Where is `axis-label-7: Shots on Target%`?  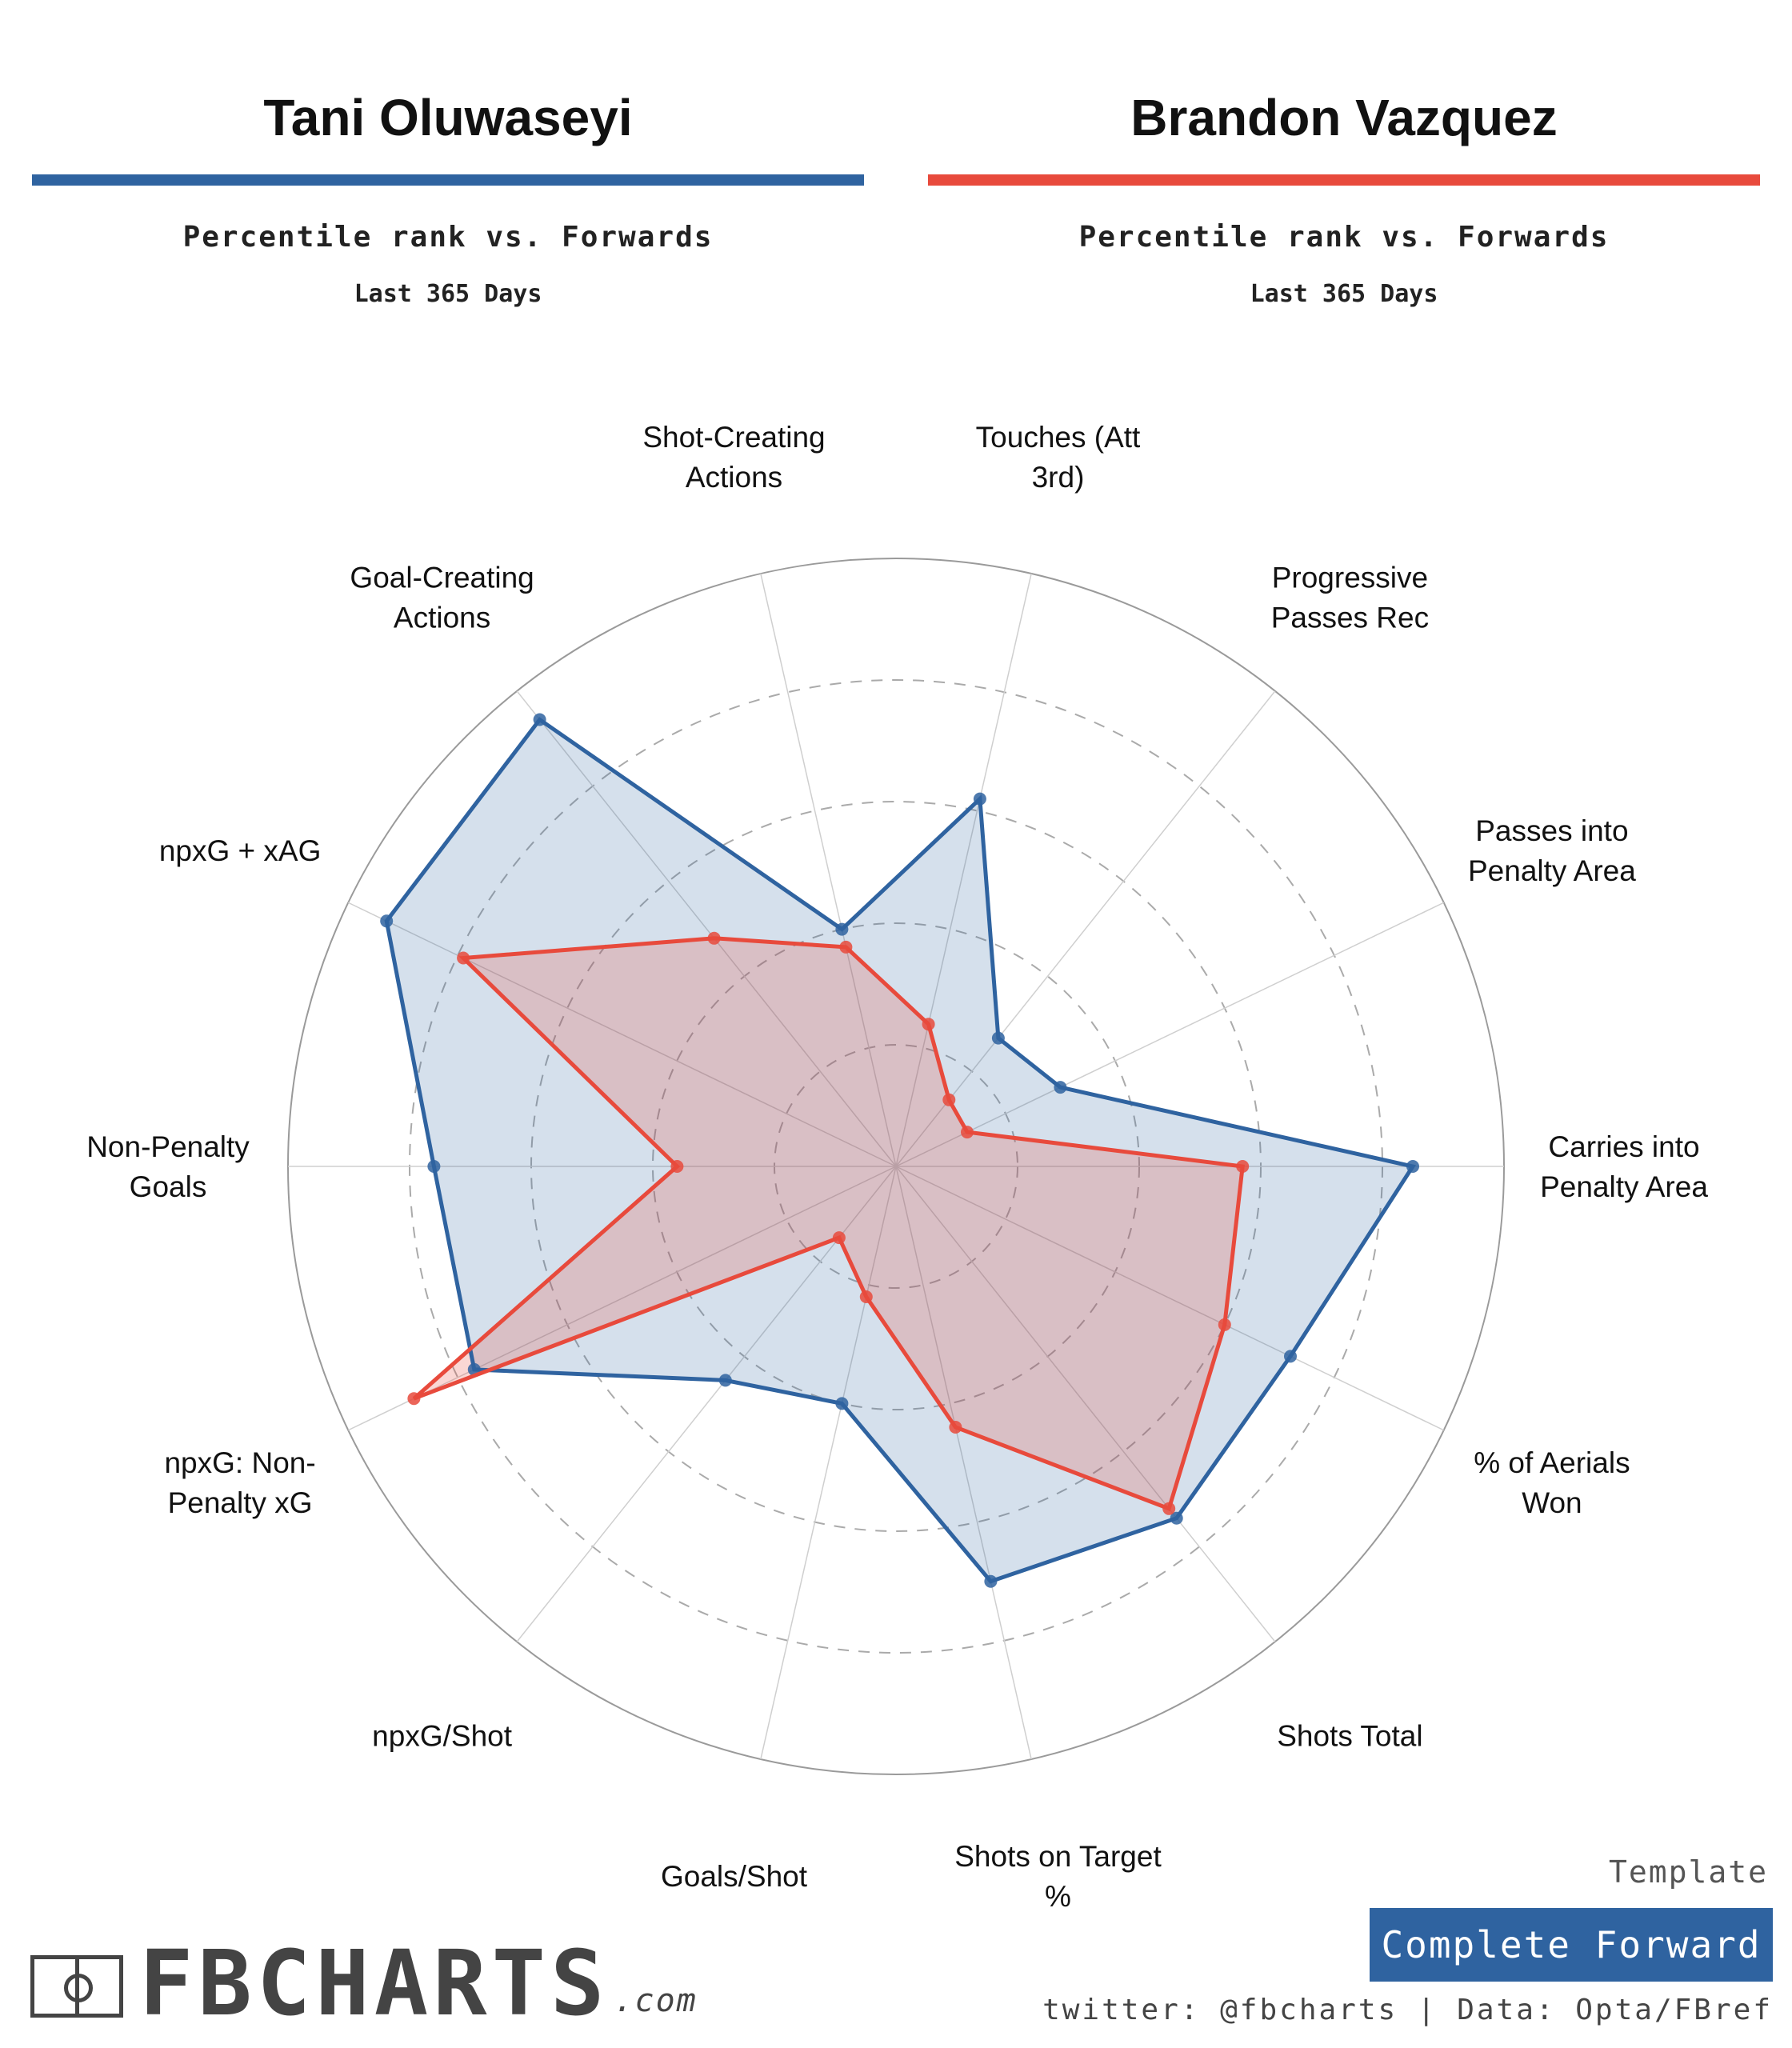
axis-label-7: Shots on Target% is located at coordinates (1058, 1876).